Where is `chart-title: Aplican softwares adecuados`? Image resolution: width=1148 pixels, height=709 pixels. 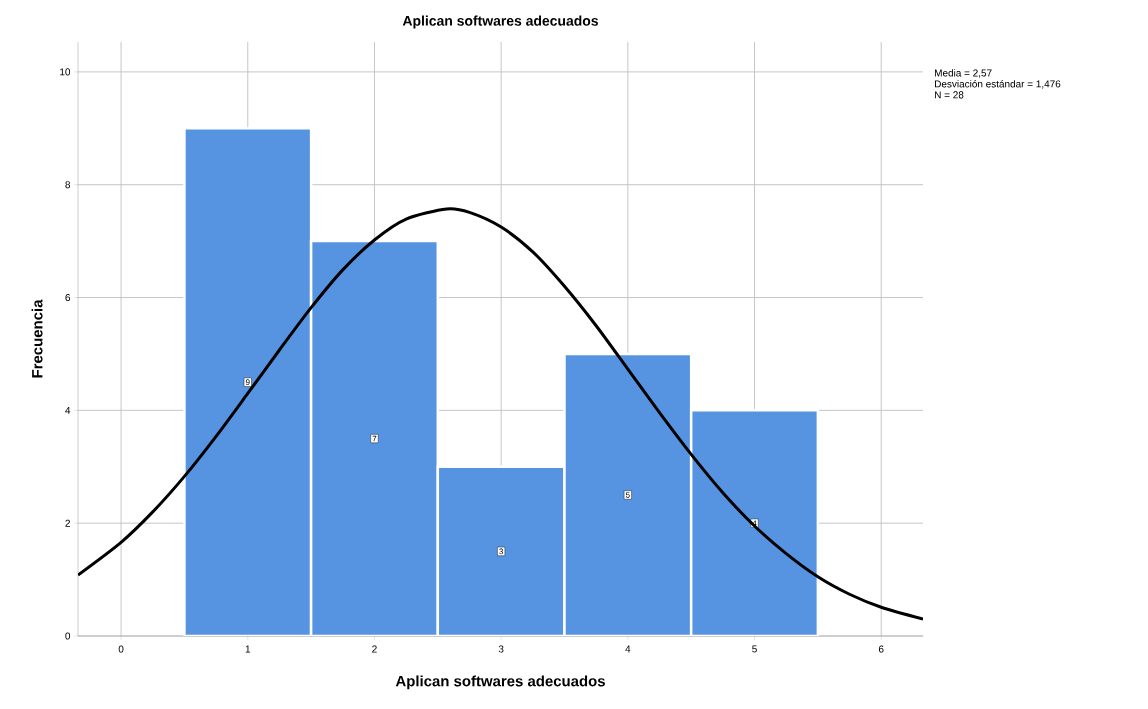
chart-title: Aplican softwares adecuados is located at coordinates (500, 22).